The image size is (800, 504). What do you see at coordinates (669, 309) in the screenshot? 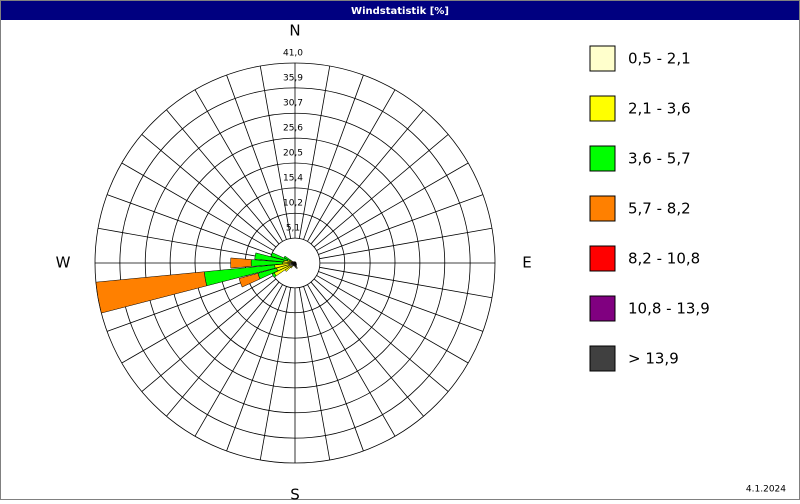
I see `legend-label: 10,8 - 13,9` at bounding box center [669, 309].